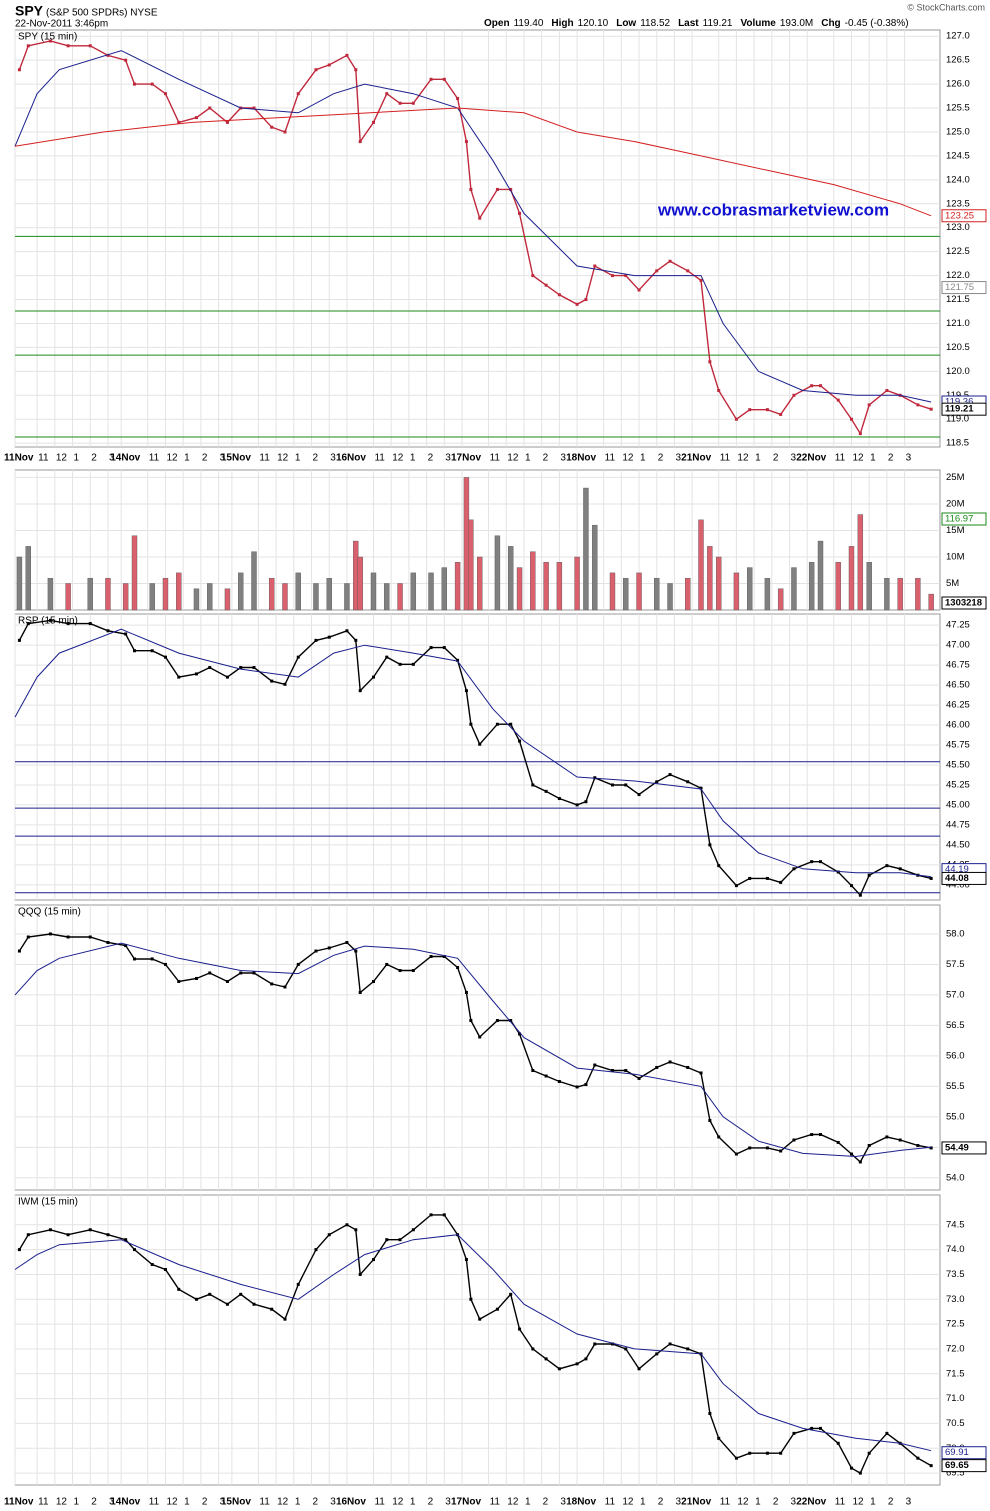 The image size is (990, 1511). What do you see at coordinates (877, 23) in the screenshot?
I see `quote-value: -0.45 (-0.38%)` at bounding box center [877, 23].